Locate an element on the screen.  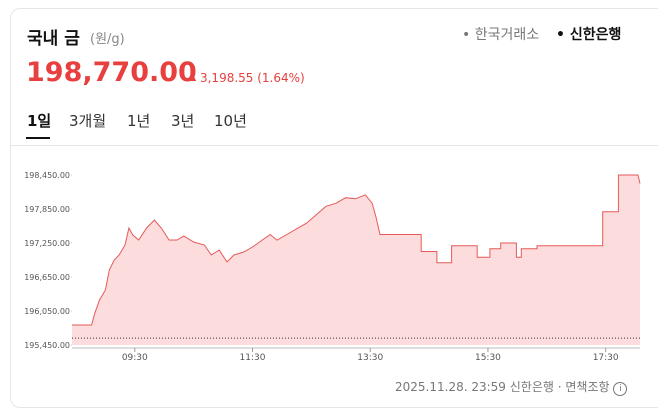
change: ▲ 3,198.55 (1.64%) is located at coordinates (247, 78).